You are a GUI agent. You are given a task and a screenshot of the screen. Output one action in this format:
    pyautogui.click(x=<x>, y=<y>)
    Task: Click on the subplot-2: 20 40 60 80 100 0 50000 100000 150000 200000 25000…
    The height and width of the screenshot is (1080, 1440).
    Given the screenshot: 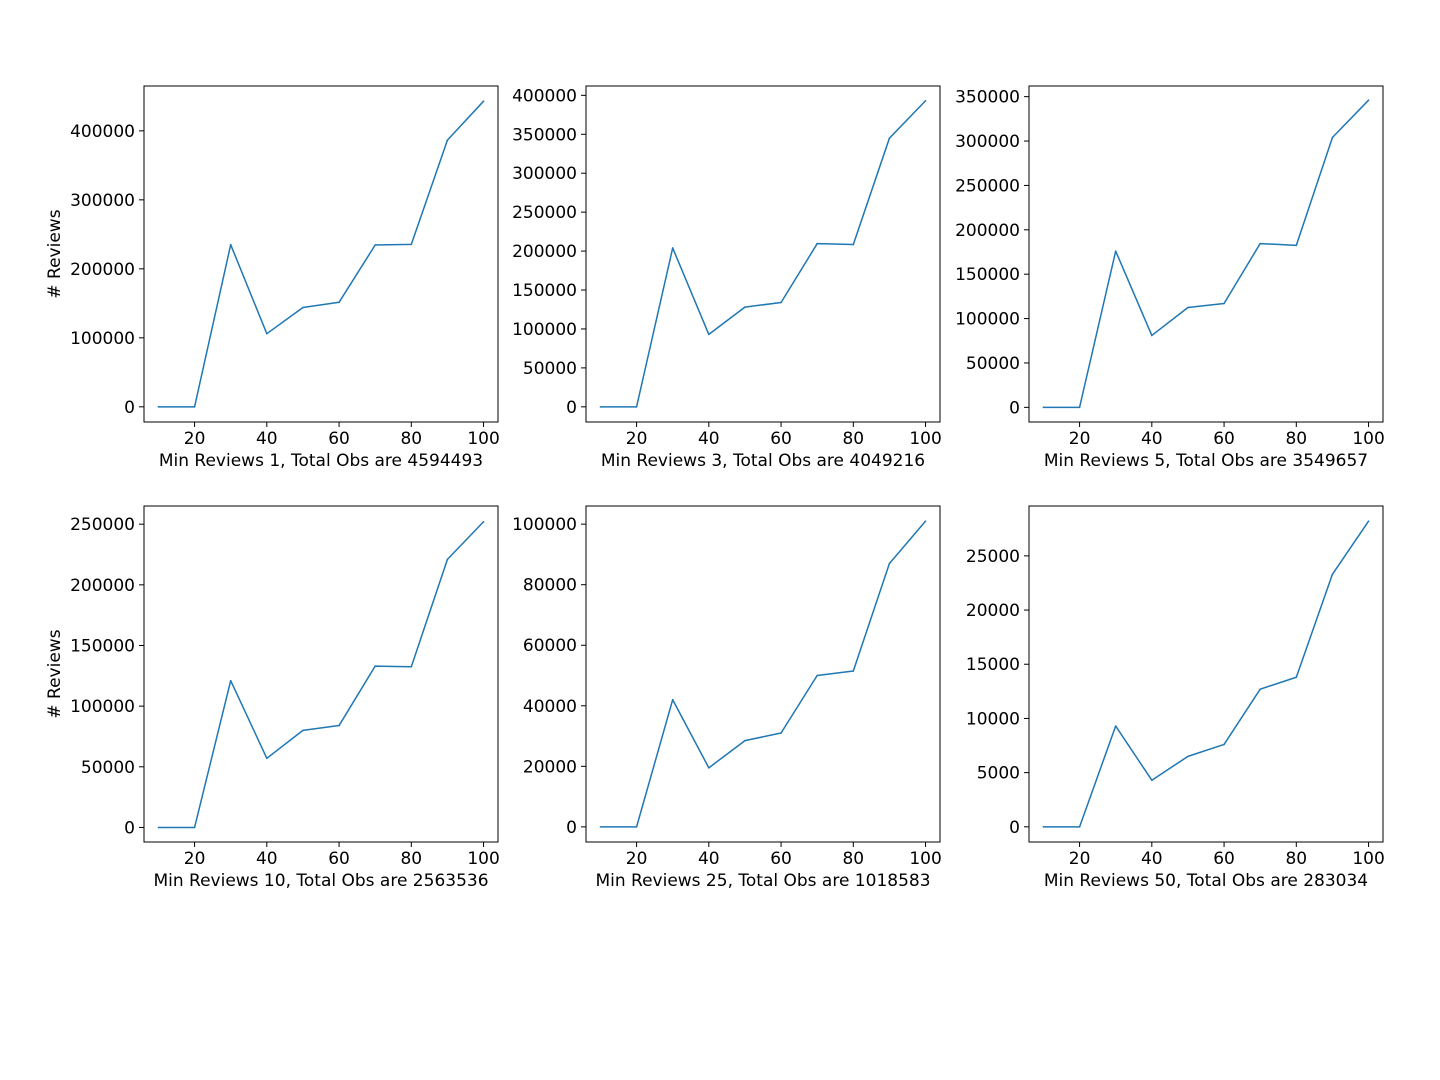 What is the action you would take?
    pyautogui.click(x=727, y=278)
    